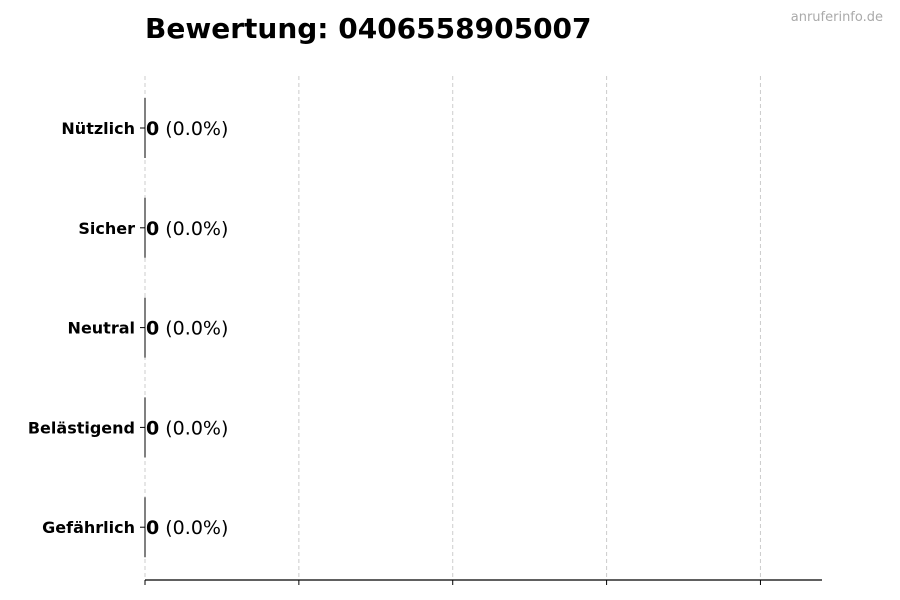 This screenshot has width=900, height=600. What do you see at coordinates (368, 28) in the screenshot?
I see `chart-title: Bewertung: 0406558905007` at bounding box center [368, 28].